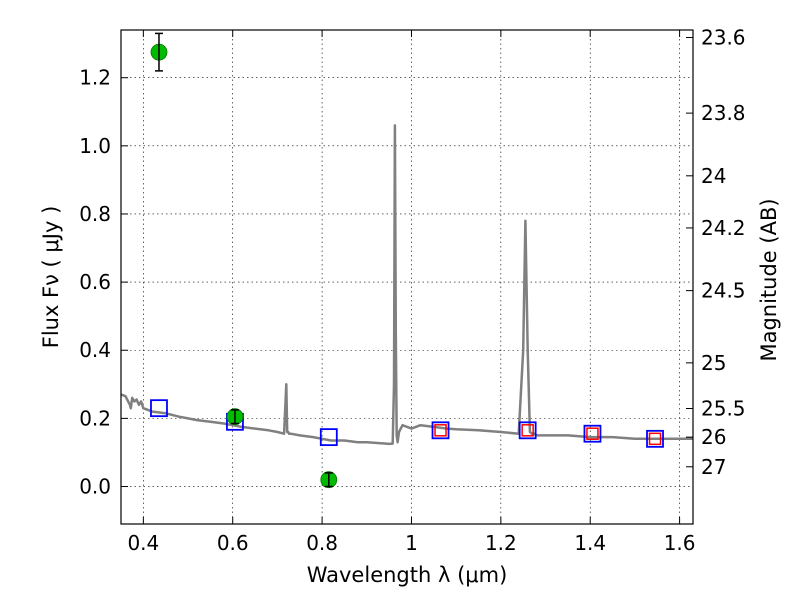 The image size is (800, 600). I want to click on y-tick-label: 1.2, so click(95, 78).